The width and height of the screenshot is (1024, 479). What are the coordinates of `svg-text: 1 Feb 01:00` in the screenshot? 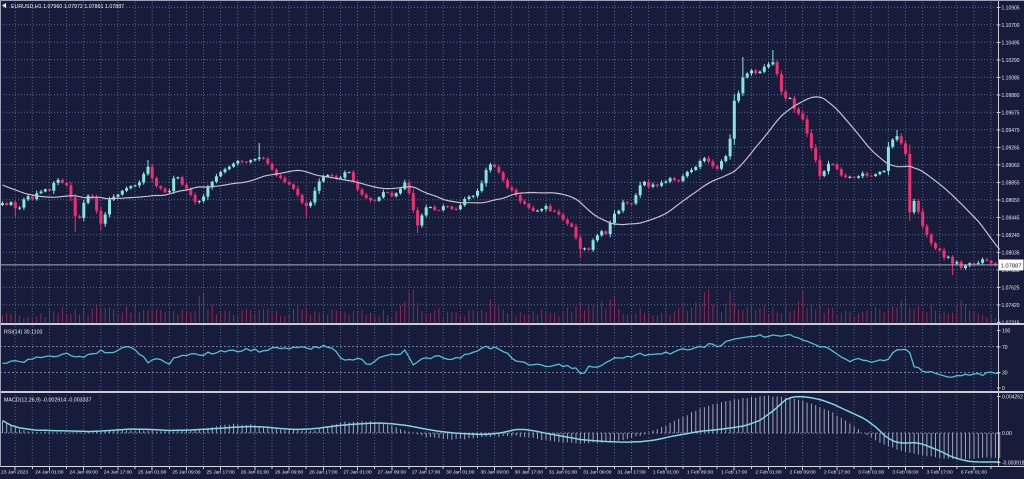 It's located at (666, 473).